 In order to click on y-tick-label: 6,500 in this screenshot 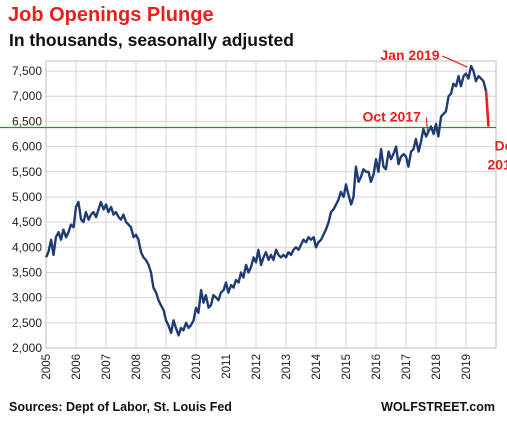, I will do `click(27, 121)`.